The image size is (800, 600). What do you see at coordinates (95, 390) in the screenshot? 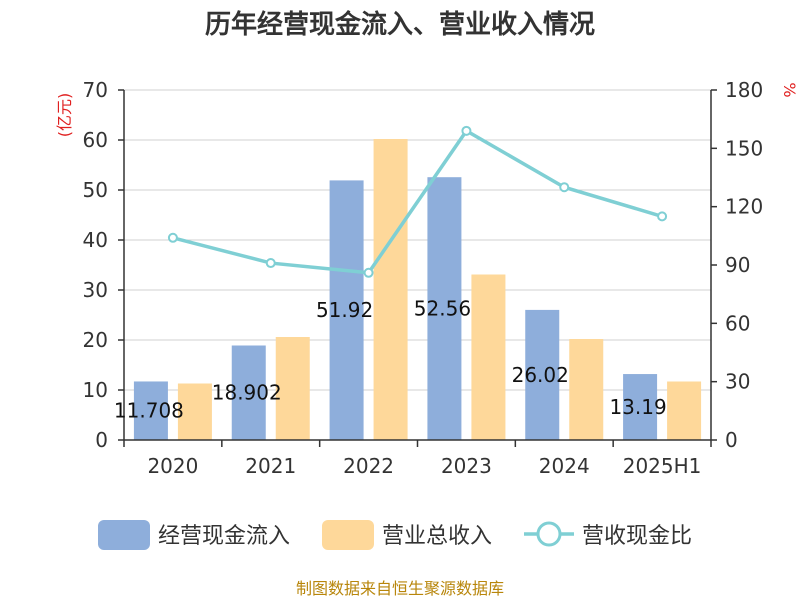
I see `left-tick-label: 10` at bounding box center [95, 390].